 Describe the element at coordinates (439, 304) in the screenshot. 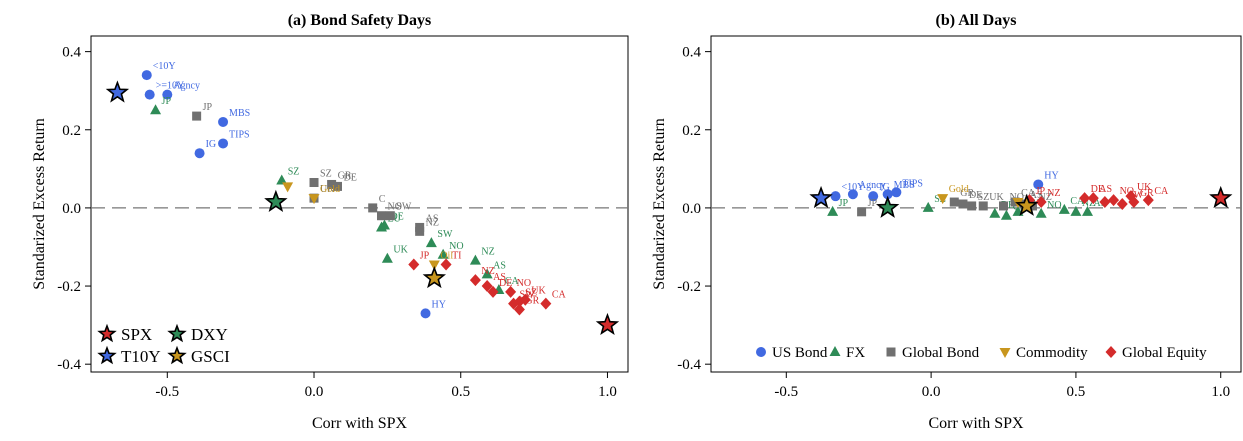

I see `point-label: HY` at that location.